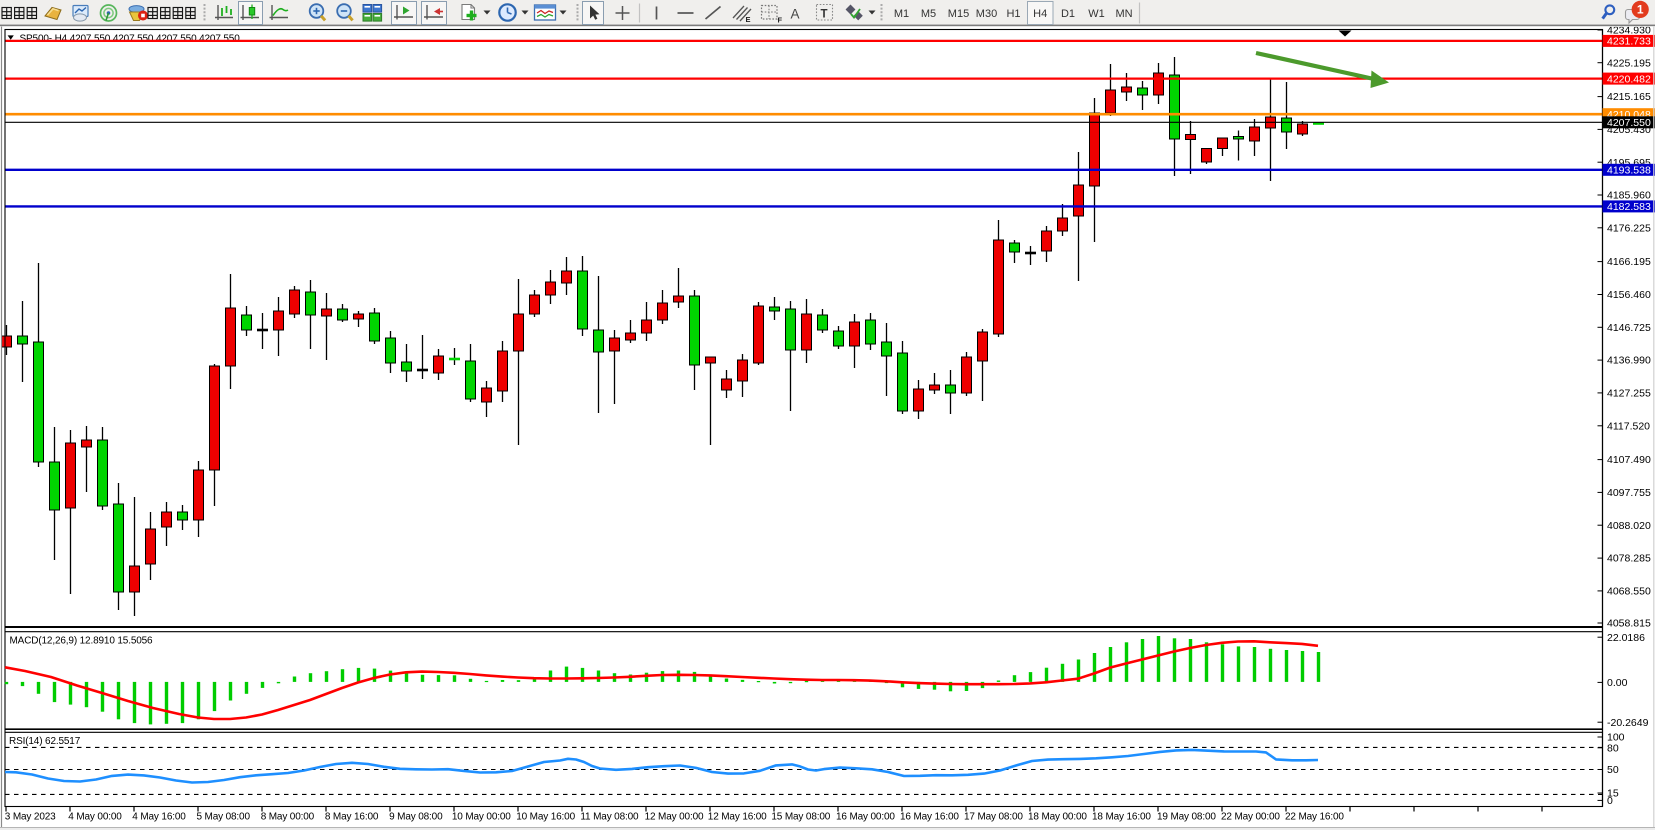 The width and height of the screenshot is (1655, 830). I want to click on svg-text: 16 May 16:00, so click(929, 817).